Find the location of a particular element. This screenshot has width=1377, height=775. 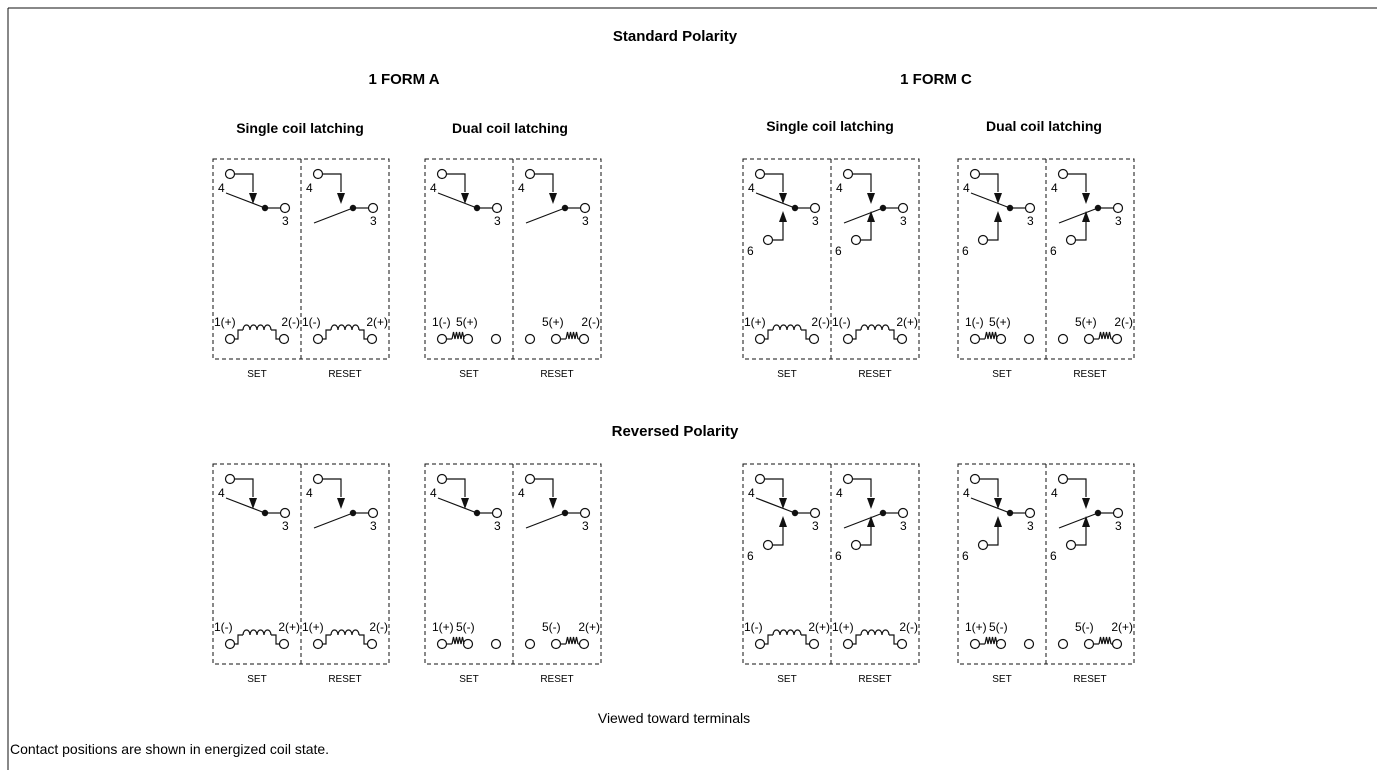

panel-standard-form-c-dual-coil: 4 3 6 1(-) 5(+) SET 4 3 6 5(+) 2(-) RESET is located at coordinates (1046, 269).